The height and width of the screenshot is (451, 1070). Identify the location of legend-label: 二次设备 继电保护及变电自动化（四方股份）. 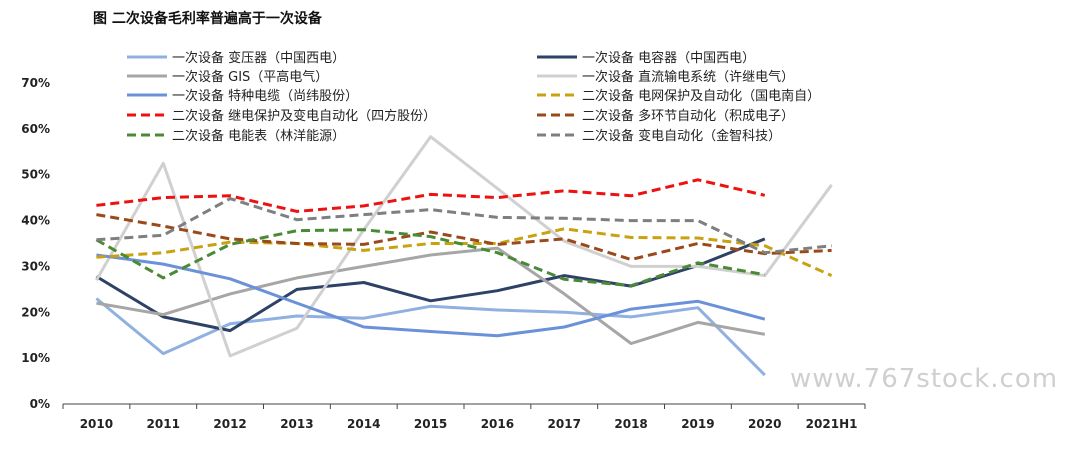
(304, 116).